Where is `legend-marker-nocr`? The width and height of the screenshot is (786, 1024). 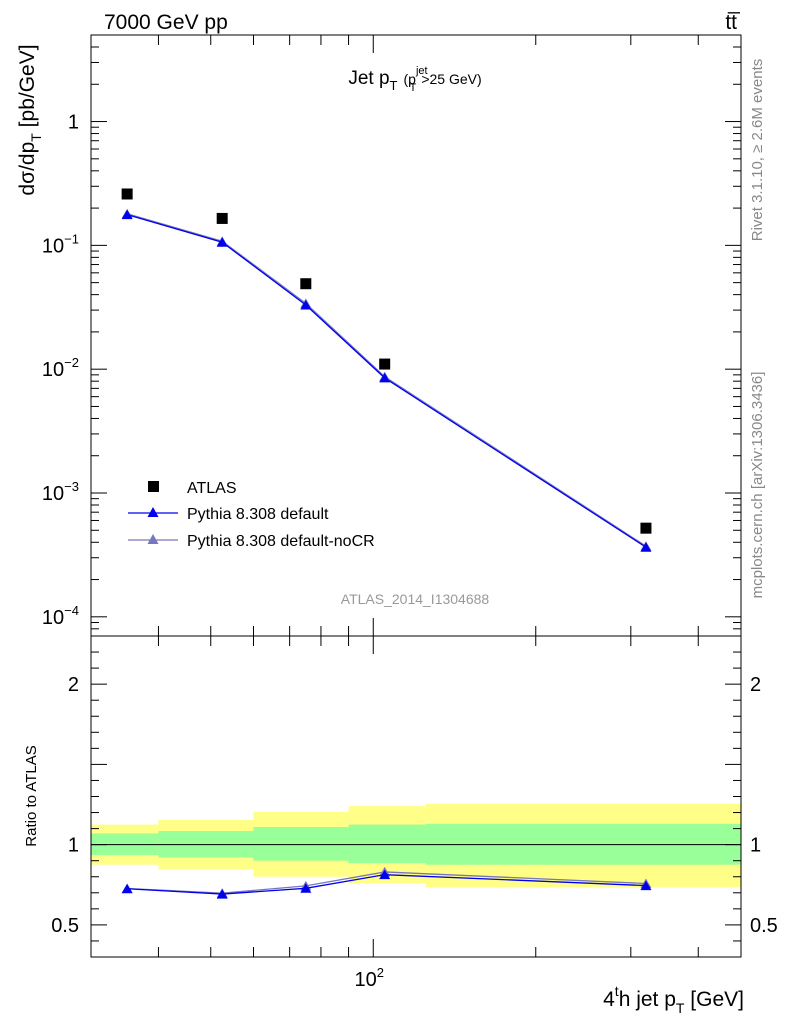 legend-marker-nocr is located at coordinates (153, 539).